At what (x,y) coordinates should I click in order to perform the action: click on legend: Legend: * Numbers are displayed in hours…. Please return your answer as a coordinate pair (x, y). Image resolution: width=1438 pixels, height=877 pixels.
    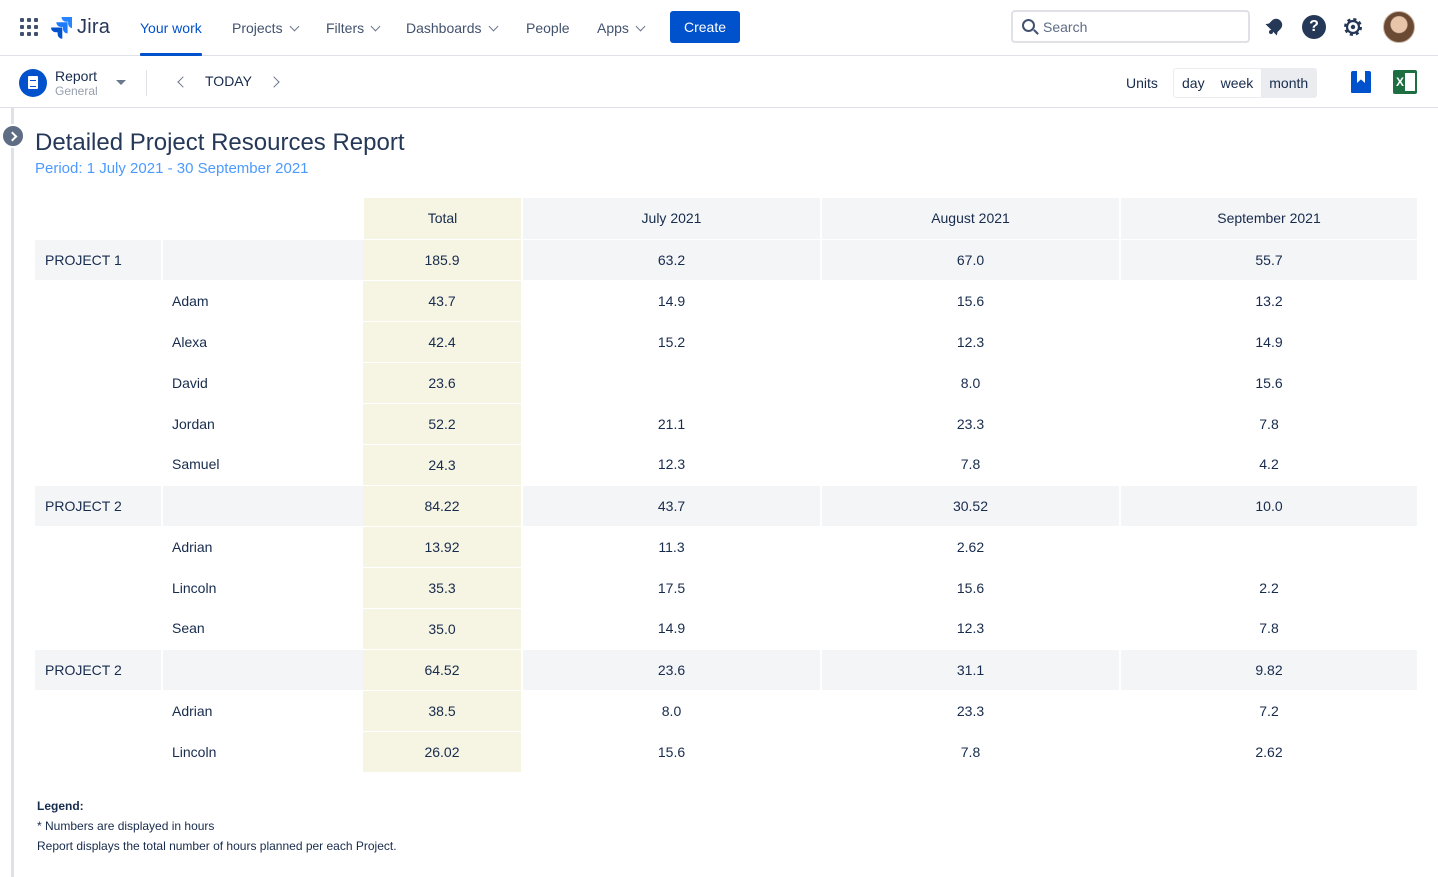
    Looking at the image, I should click on (217, 826).